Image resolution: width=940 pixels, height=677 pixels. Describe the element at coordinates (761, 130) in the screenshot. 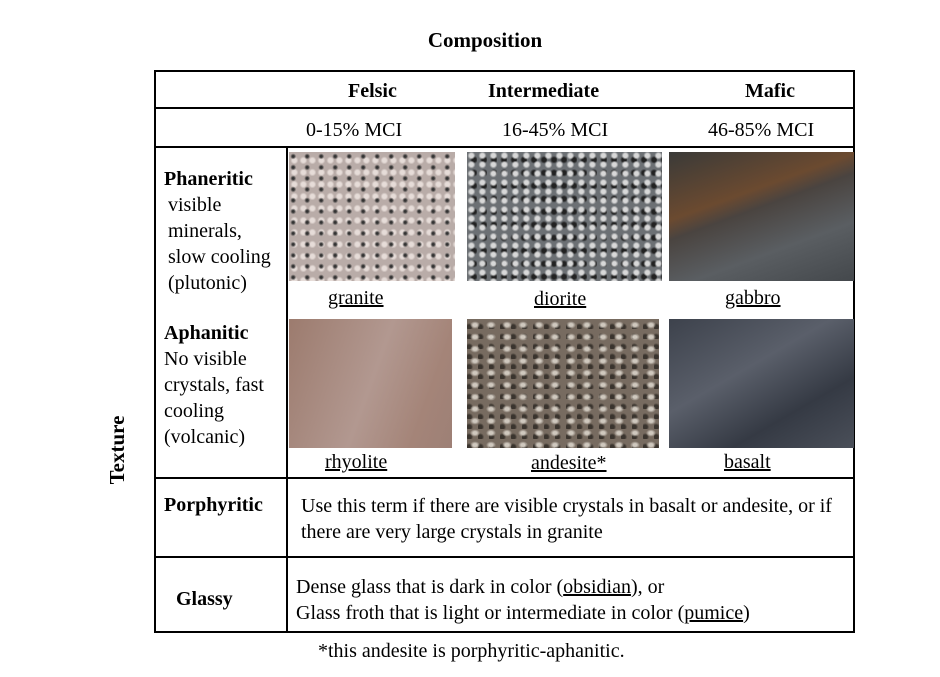

I see `column-range: 46-85% MCI` at that location.